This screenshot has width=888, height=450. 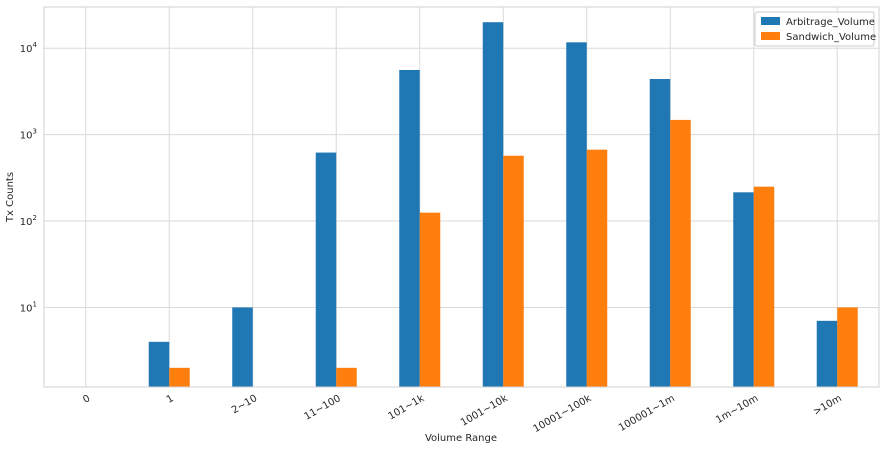 I want to click on legend-label: Arbitrage_Volume, so click(x=830, y=22).